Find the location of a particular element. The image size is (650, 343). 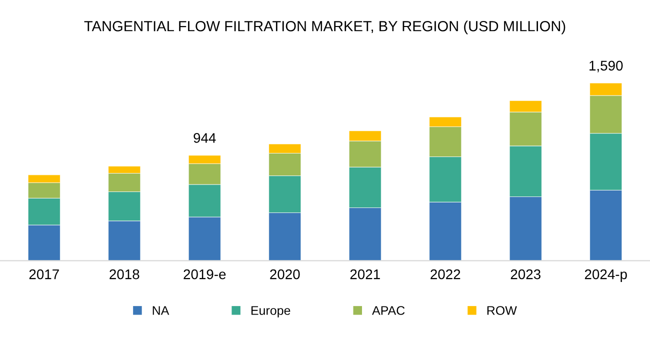

legend-label: NA is located at coordinates (161, 310).